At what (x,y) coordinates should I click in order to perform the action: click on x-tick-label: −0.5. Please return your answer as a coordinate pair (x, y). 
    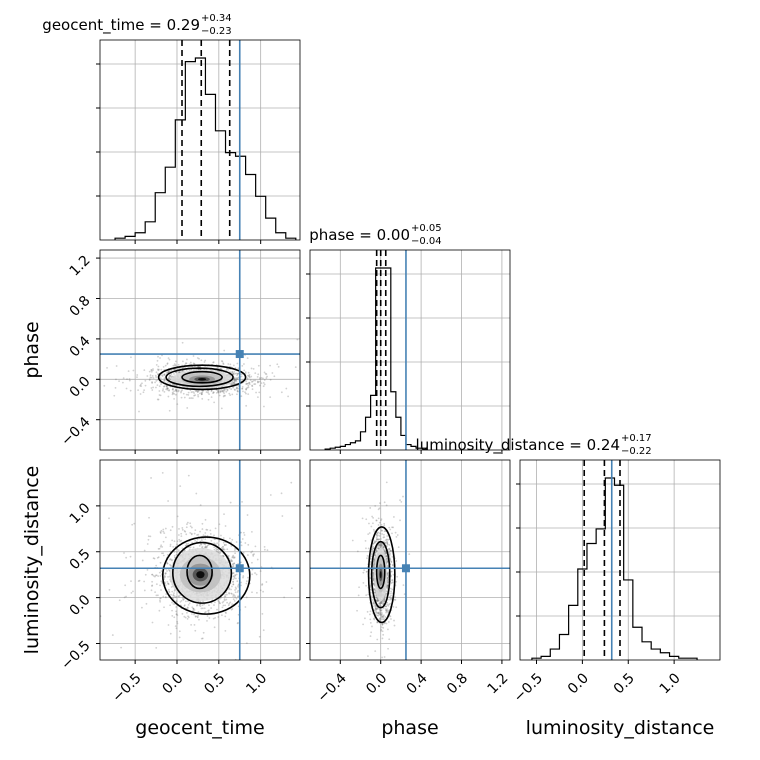
    Looking at the image, I should click on (528, 687).